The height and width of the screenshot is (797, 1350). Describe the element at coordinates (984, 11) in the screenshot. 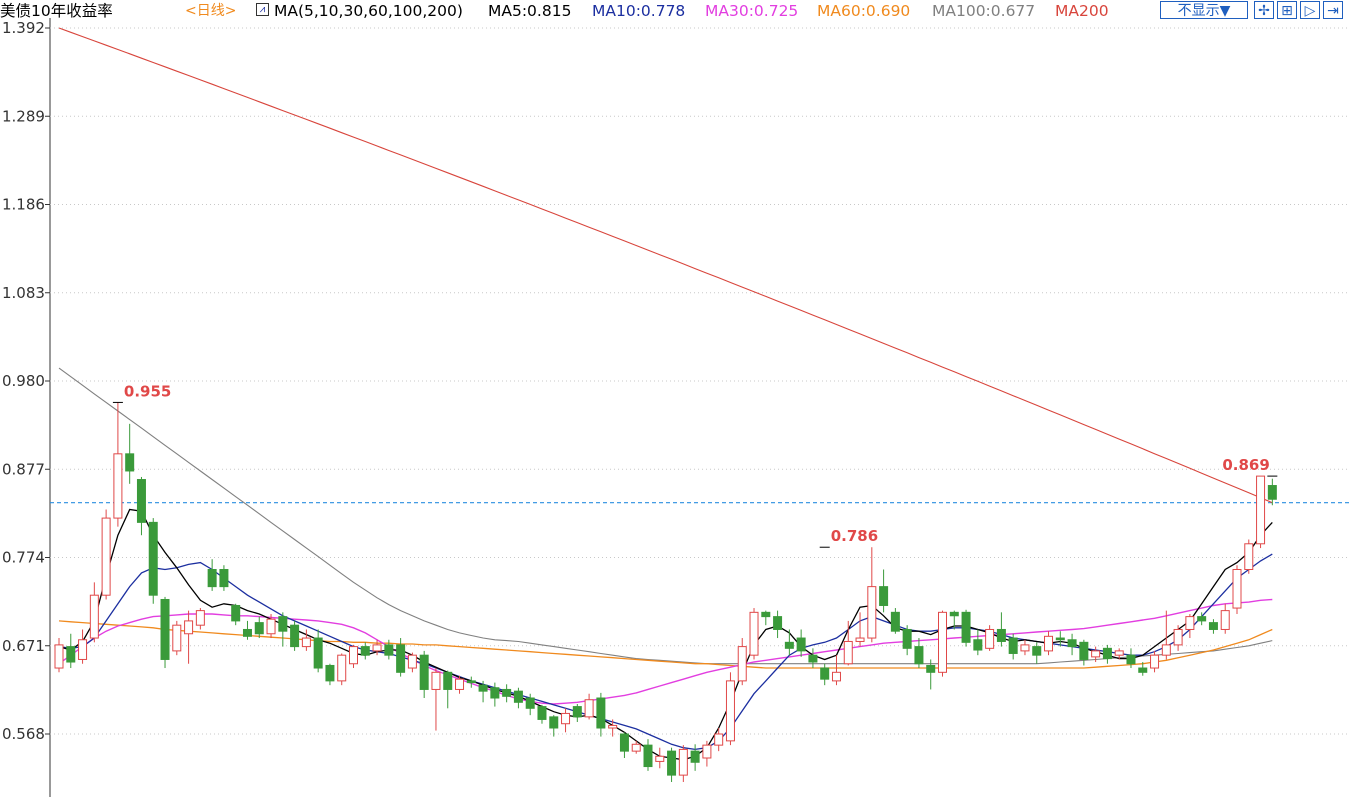

I see `ma100-legend: MA100:0.677` at that location.